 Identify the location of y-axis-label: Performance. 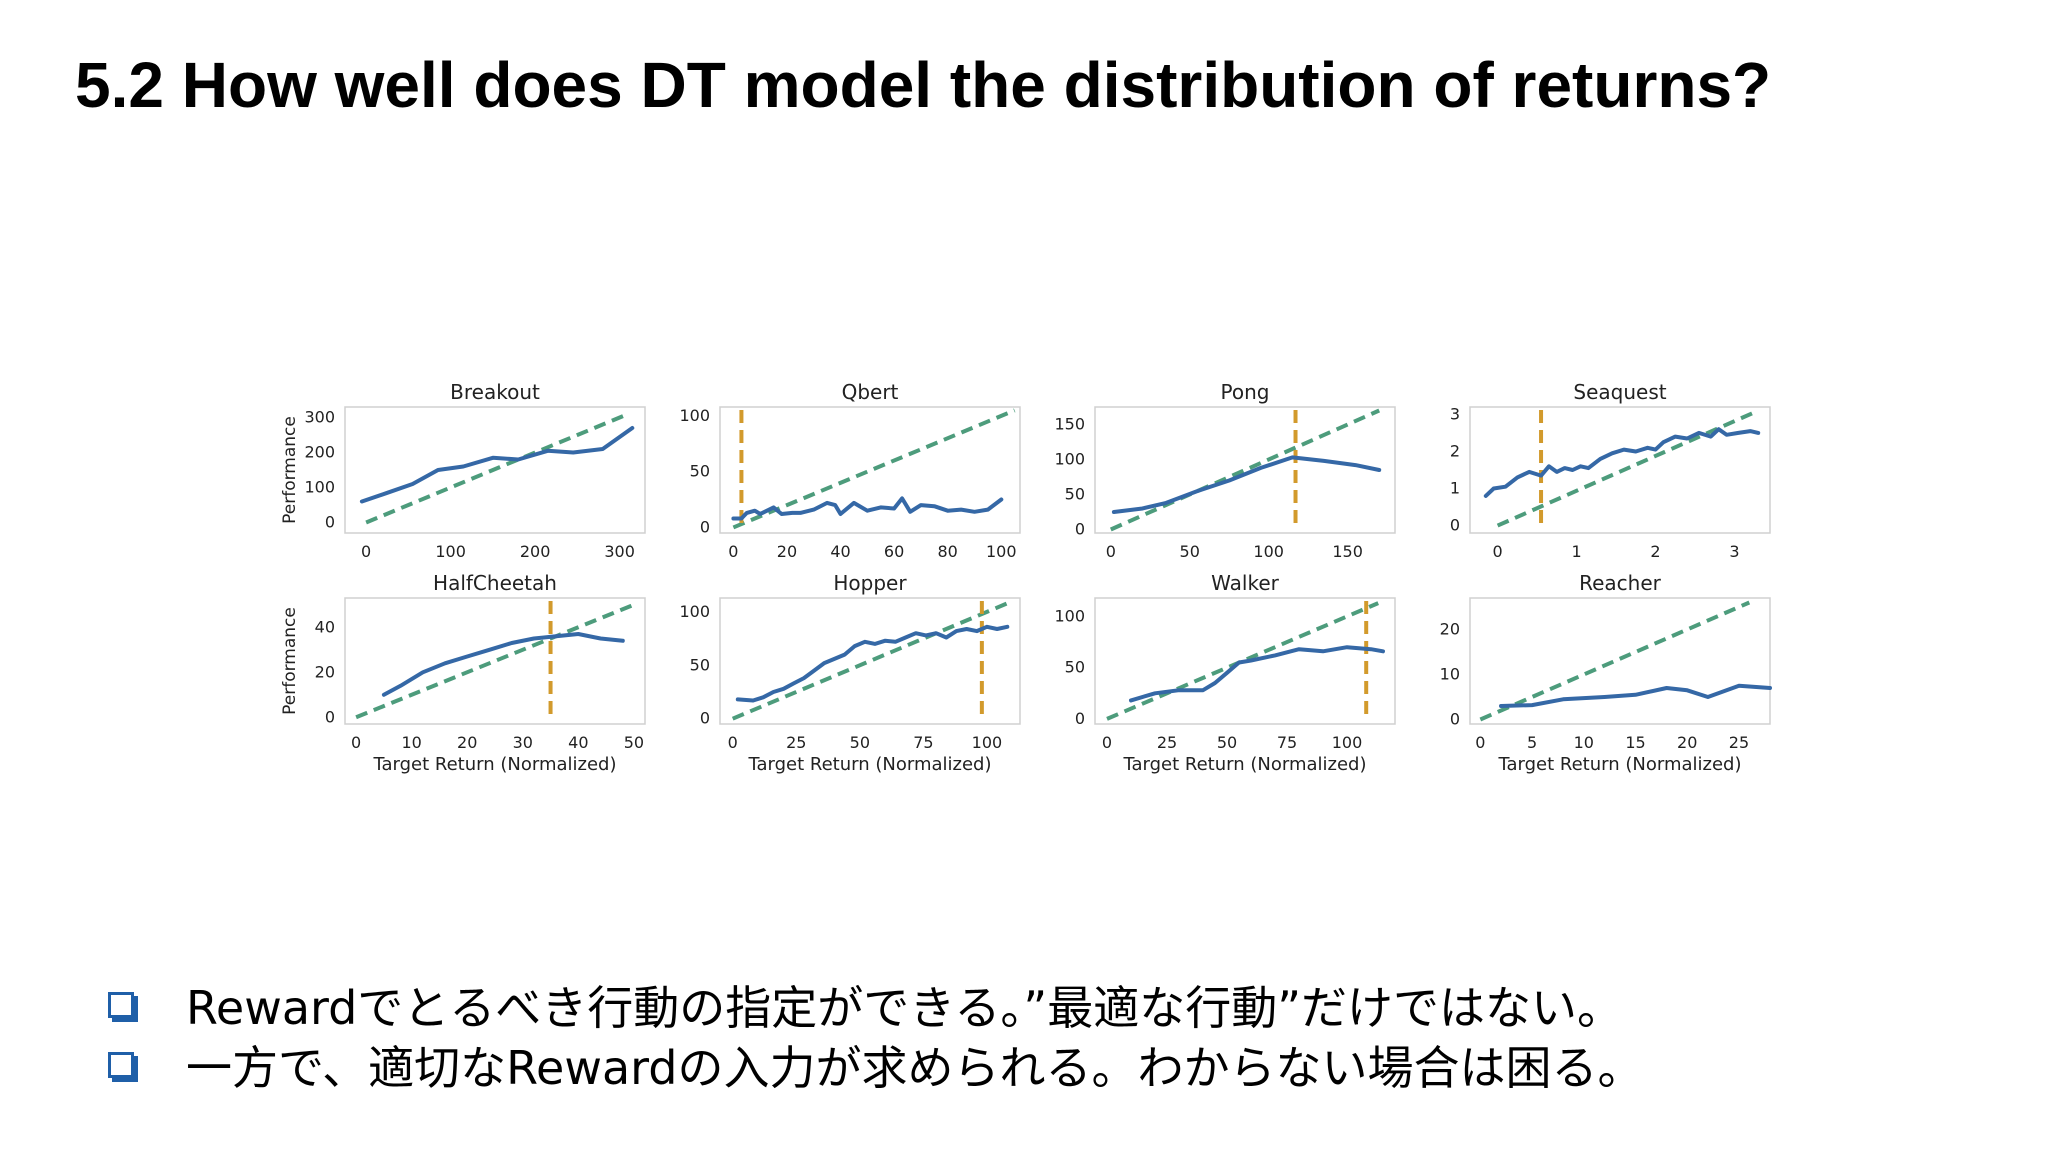
(290, 661).